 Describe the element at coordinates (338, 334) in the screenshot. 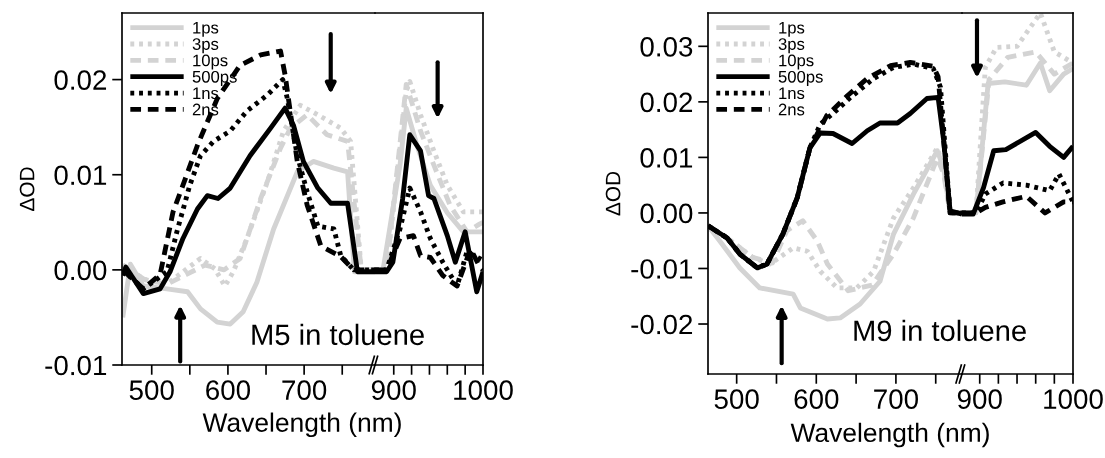

I see `annotation: M5 in toluene` at that location.